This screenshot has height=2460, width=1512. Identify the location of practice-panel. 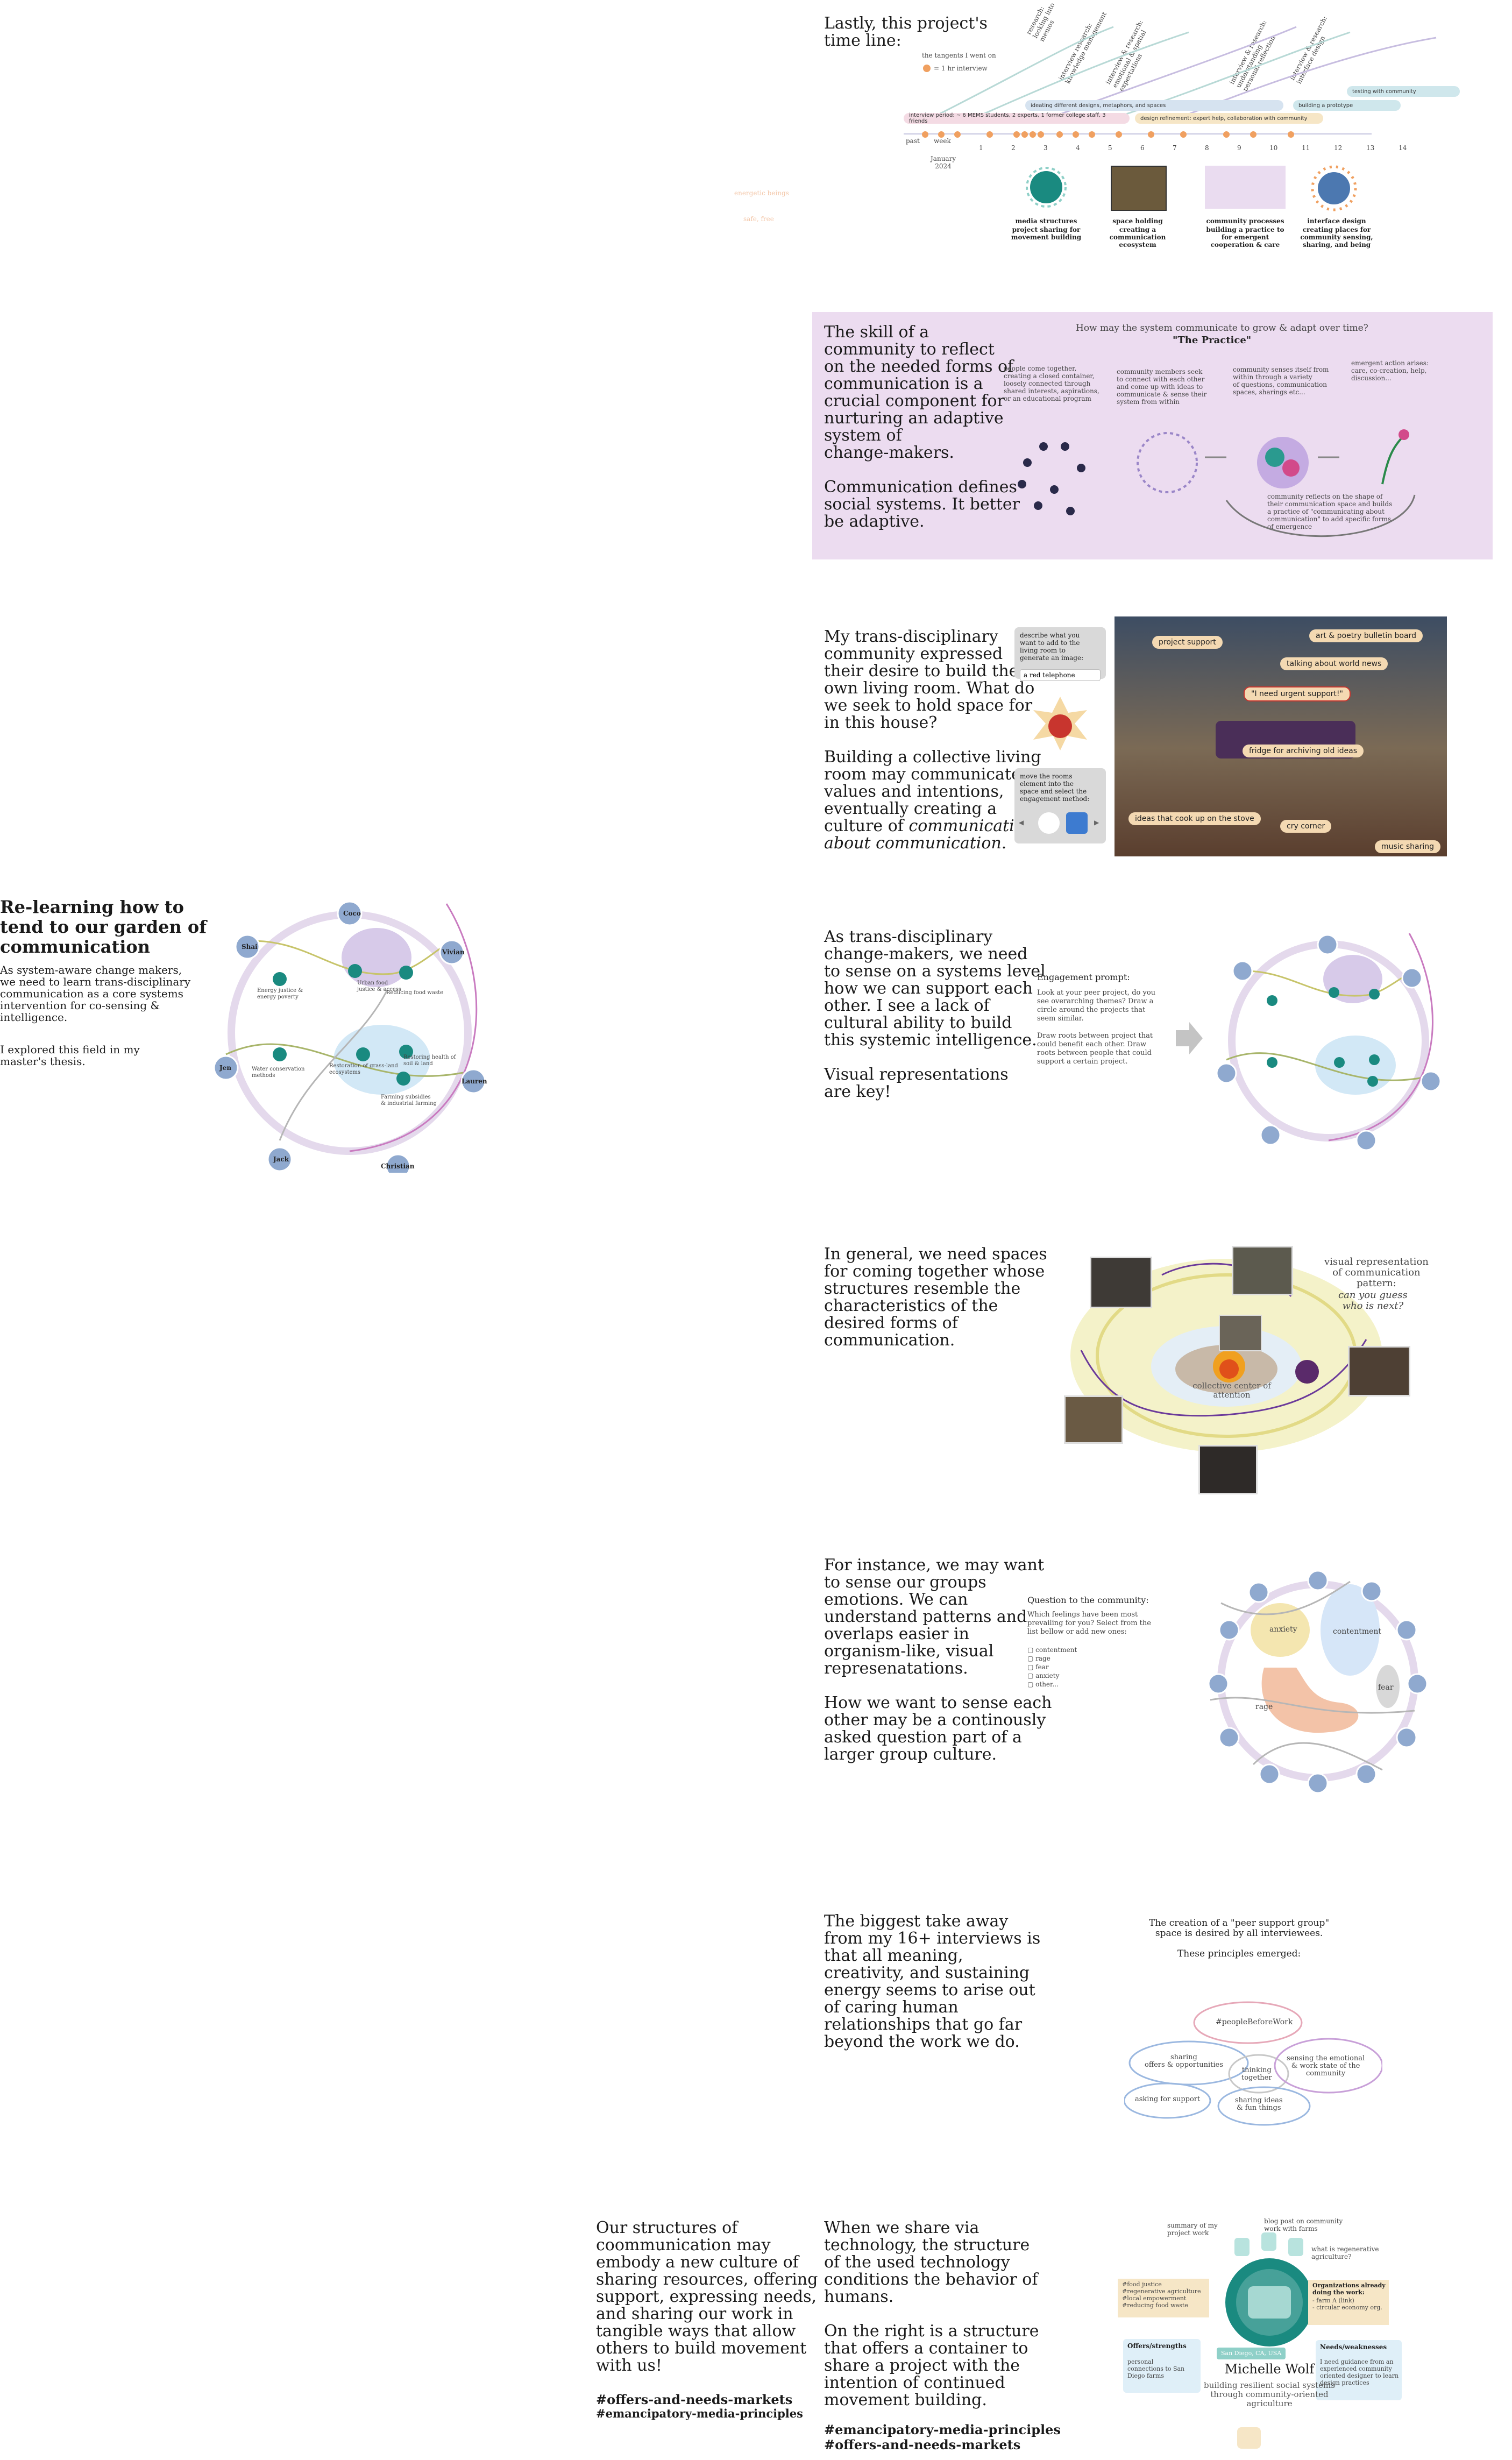
(1153, 435).